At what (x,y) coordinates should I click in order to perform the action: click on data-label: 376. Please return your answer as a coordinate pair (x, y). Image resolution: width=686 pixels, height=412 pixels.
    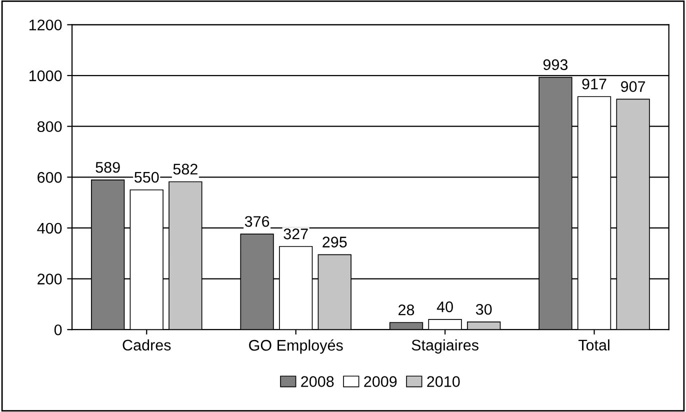
    Looking at the image, I should click on (257, 221).